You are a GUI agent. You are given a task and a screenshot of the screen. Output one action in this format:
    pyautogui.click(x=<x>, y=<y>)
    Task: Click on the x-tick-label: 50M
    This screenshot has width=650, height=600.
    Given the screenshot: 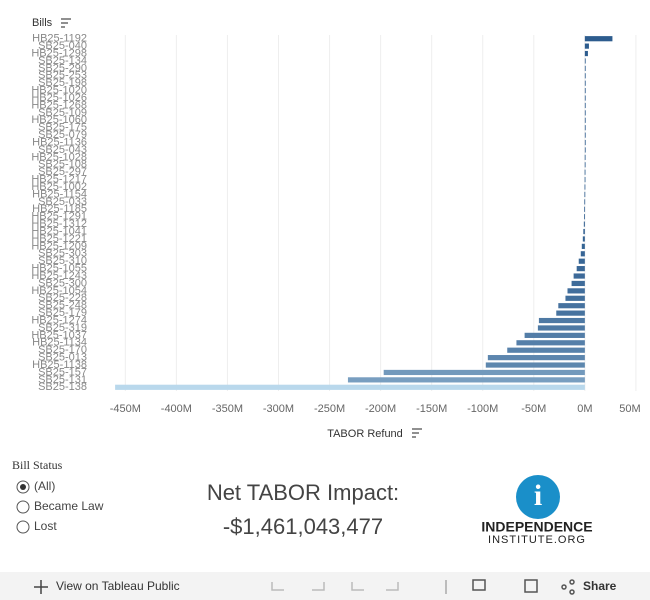 What is the action you would take?
    pyautogui.click(x=629, y=409)
    